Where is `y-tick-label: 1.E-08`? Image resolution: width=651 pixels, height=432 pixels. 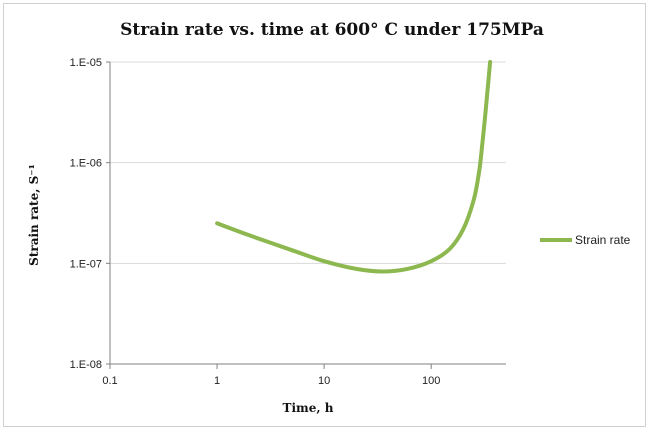
y-tick-label: 1.E-08 is located at coordinates (86, 365).